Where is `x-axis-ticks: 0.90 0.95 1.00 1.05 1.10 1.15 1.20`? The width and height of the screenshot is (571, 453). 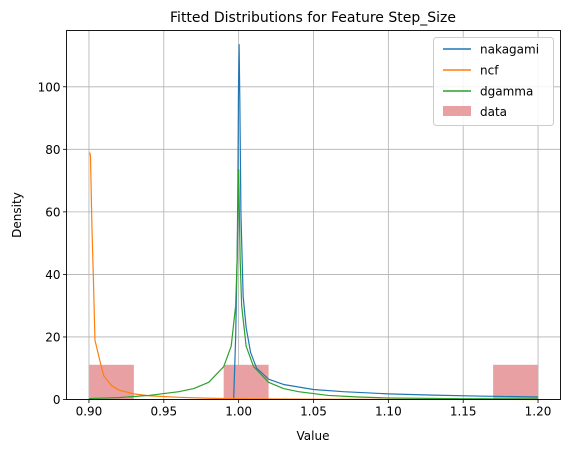
x-axis-ticks: 0.90 0.95 1.00 1.05 1.10 1.15 1.20 is located at coordinates (314, 409).